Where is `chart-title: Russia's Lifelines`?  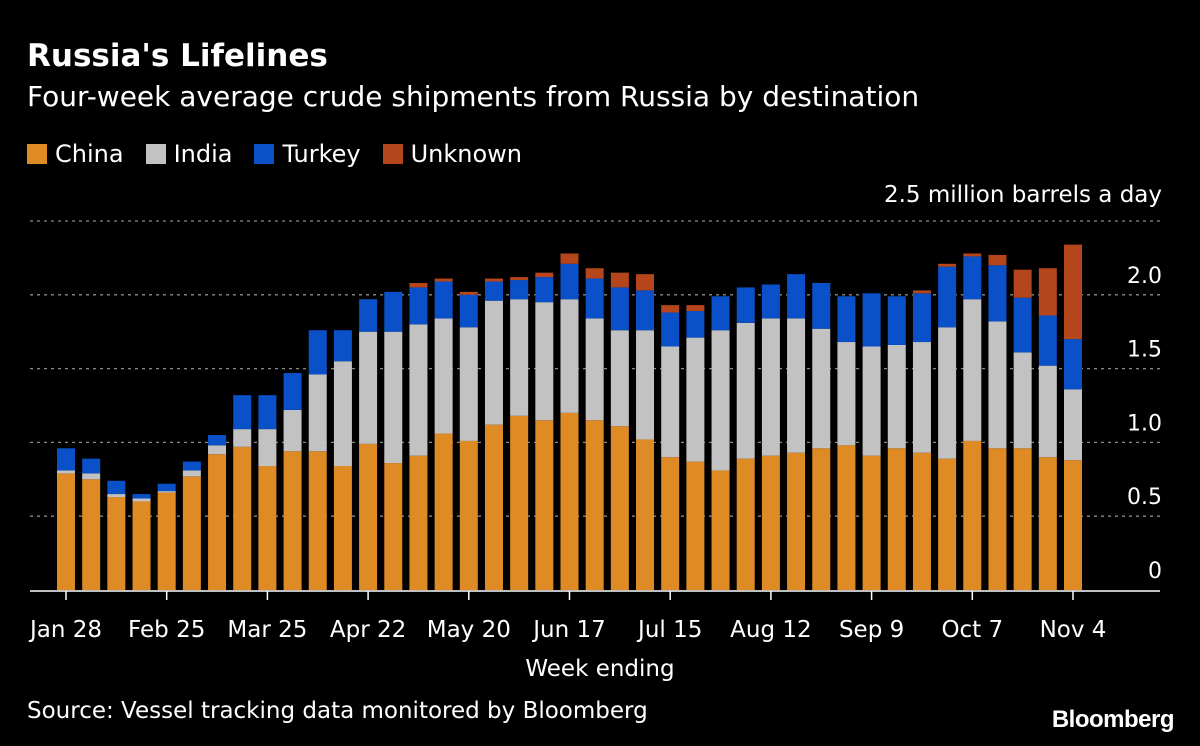 chart-title: Russia's Lifelines is located at coordinates (177, 56).